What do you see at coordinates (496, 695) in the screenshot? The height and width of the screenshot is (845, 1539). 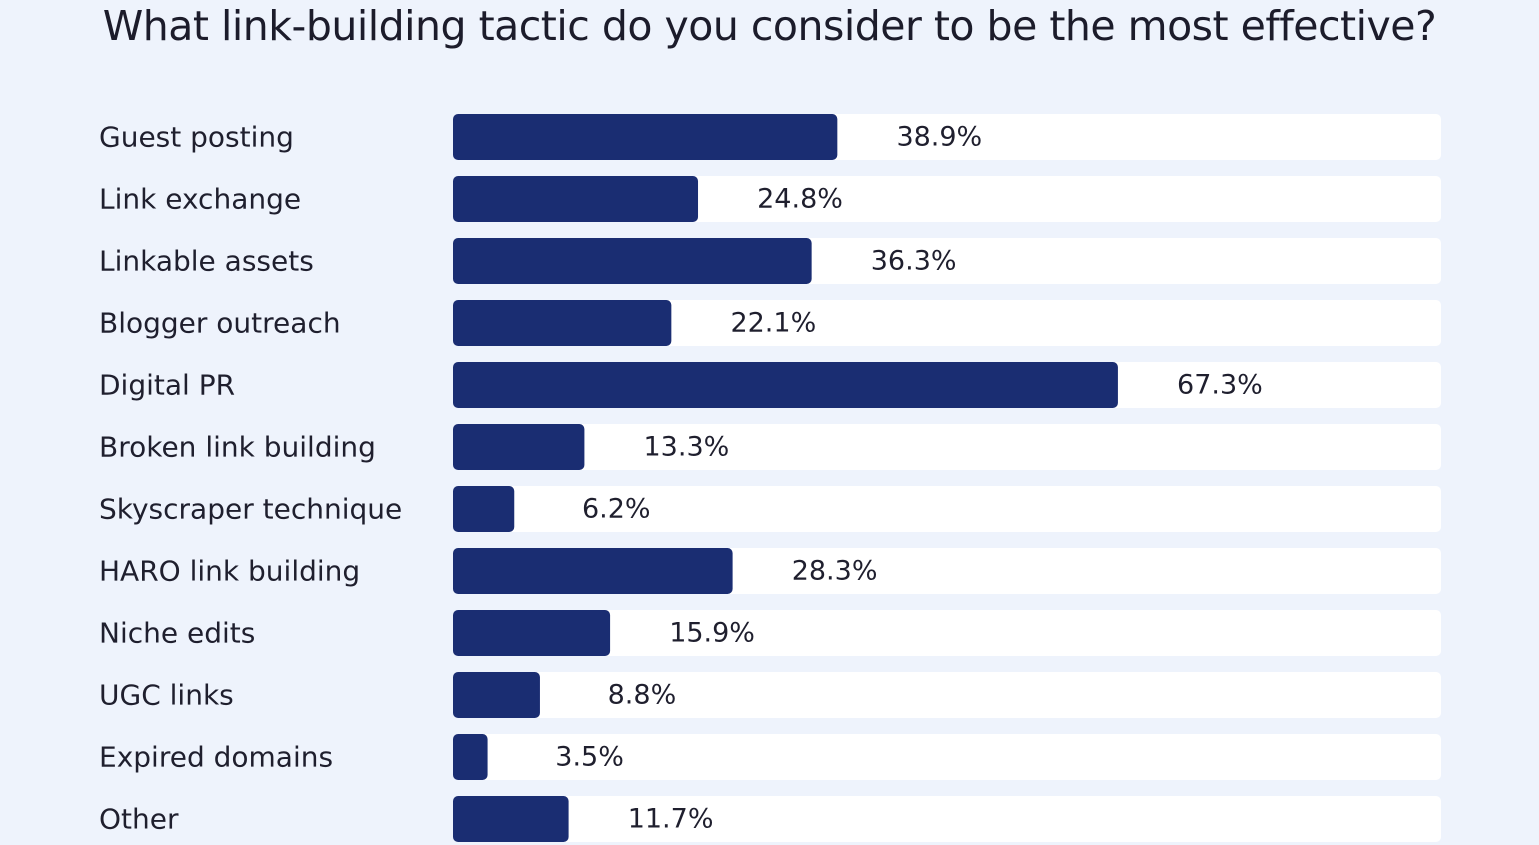 I see `bar-ugc-links` at bounding box center [496, 695].